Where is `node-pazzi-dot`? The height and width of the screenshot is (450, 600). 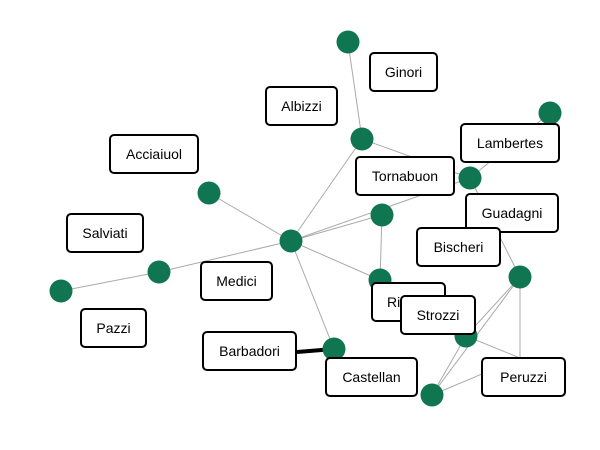
node-pazzi-dot is located at coordinates (159, 272).